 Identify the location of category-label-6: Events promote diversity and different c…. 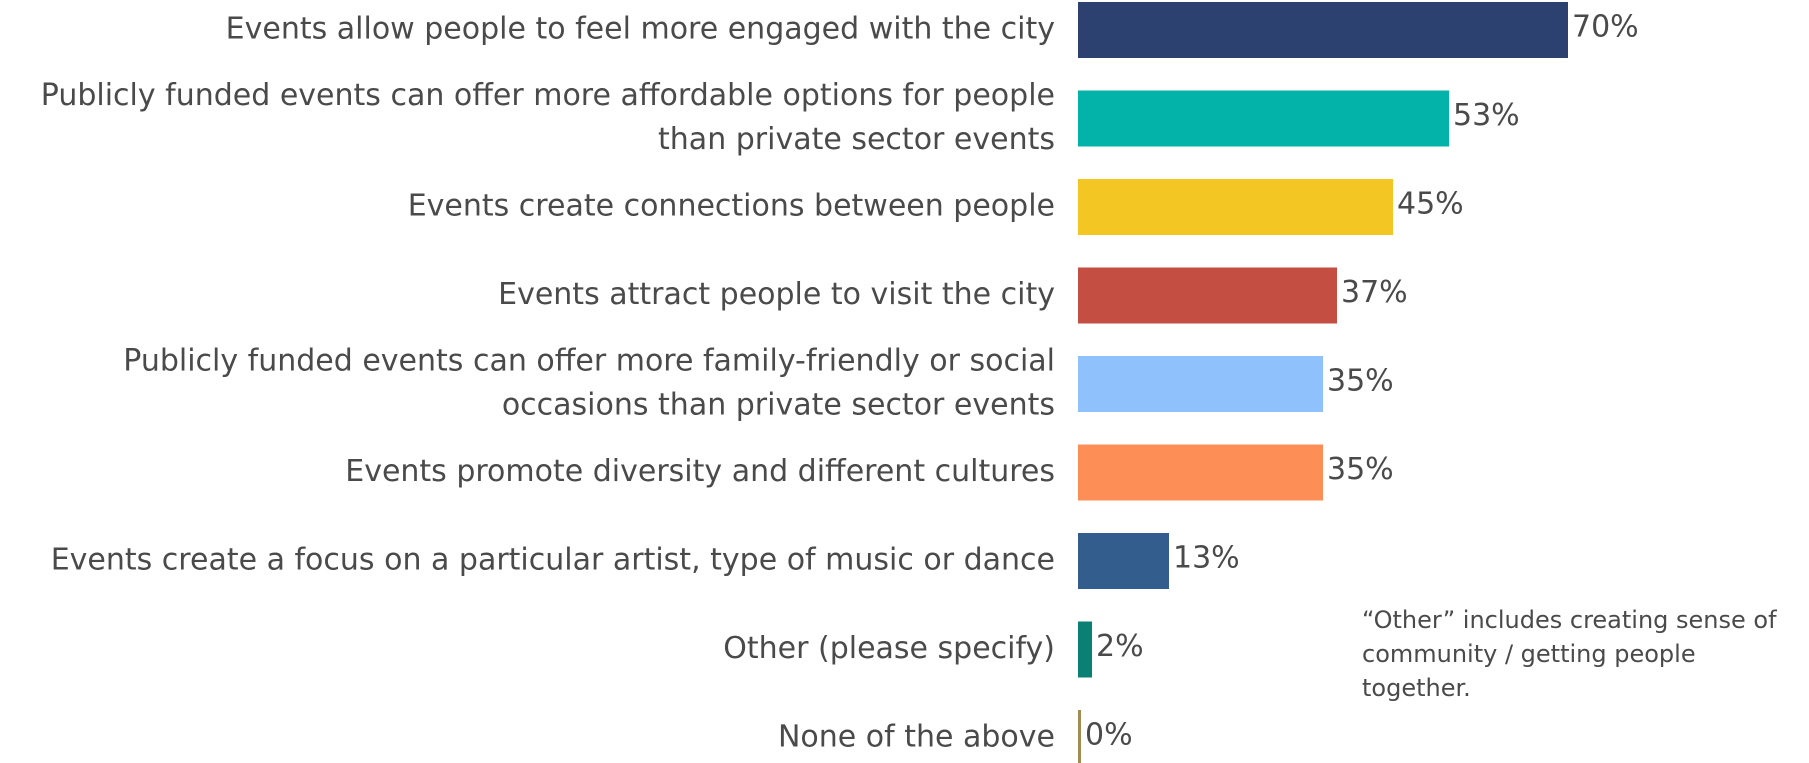
(700, 471).